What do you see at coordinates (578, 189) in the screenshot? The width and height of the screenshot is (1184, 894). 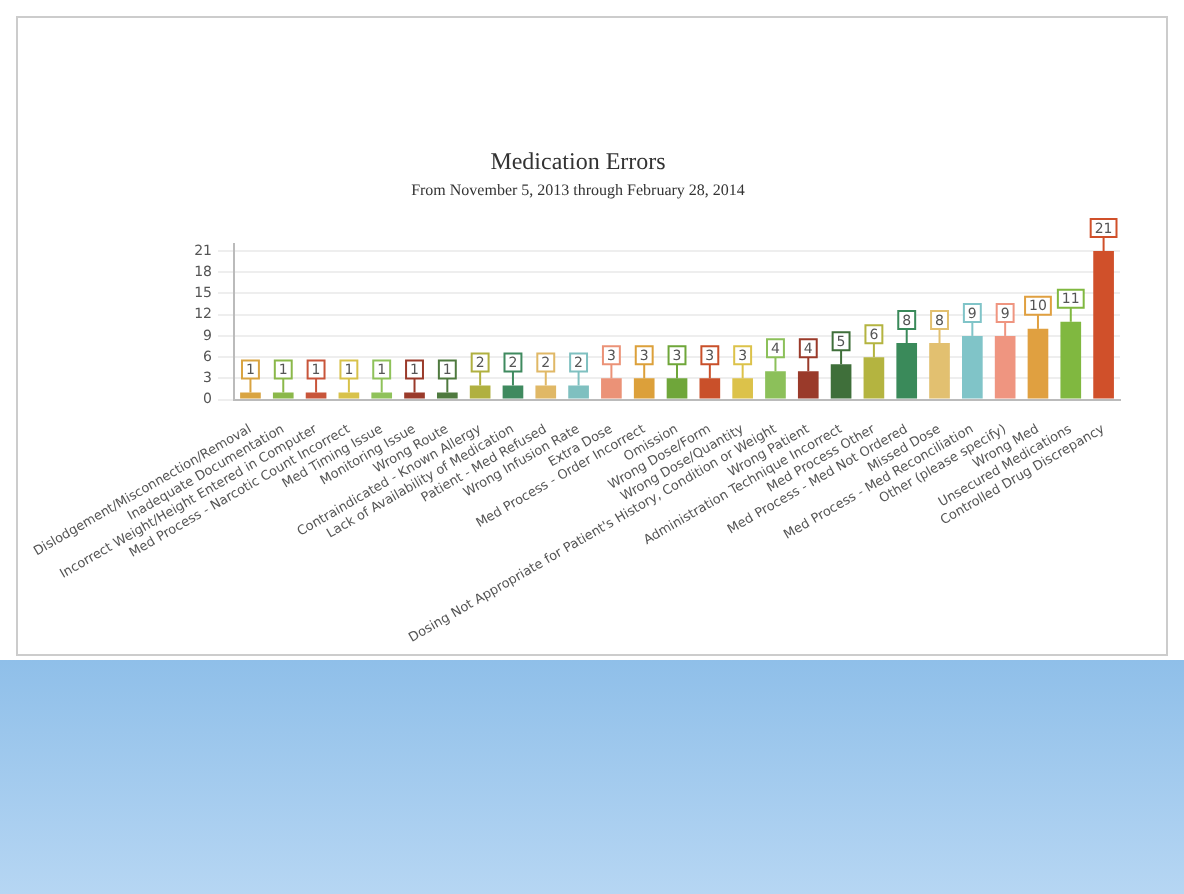 I see `chart-subtitle: From November 5, 2013 through February 28, 2014` at bounding box center [578, 189].